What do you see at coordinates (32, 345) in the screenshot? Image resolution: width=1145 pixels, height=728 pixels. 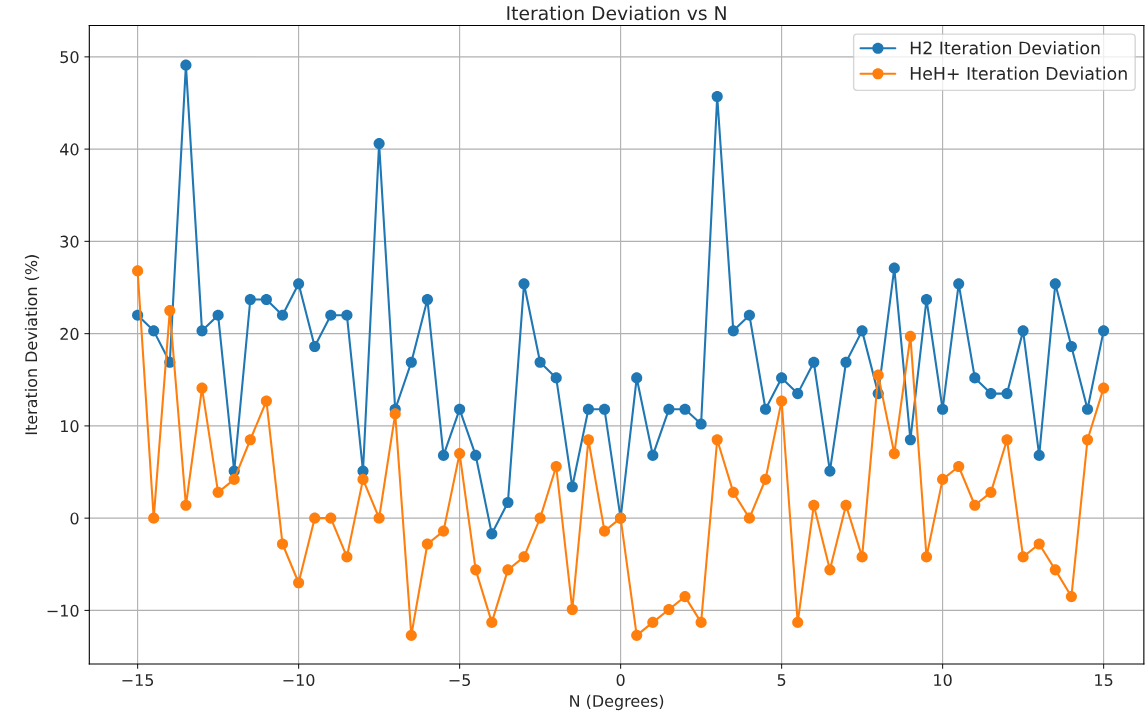 I see `y-axis-title: Iteration Deviation (%)` at bounding box center [32, 345].